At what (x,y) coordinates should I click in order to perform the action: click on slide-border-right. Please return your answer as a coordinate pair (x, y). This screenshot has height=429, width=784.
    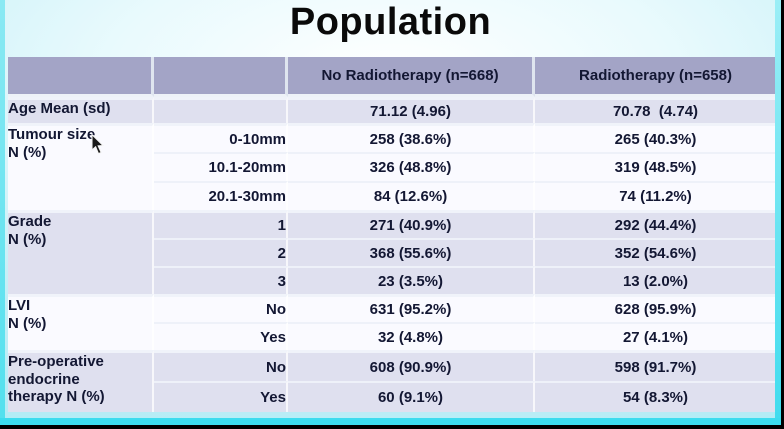
    Looking at the image, I should click on (778, 212).